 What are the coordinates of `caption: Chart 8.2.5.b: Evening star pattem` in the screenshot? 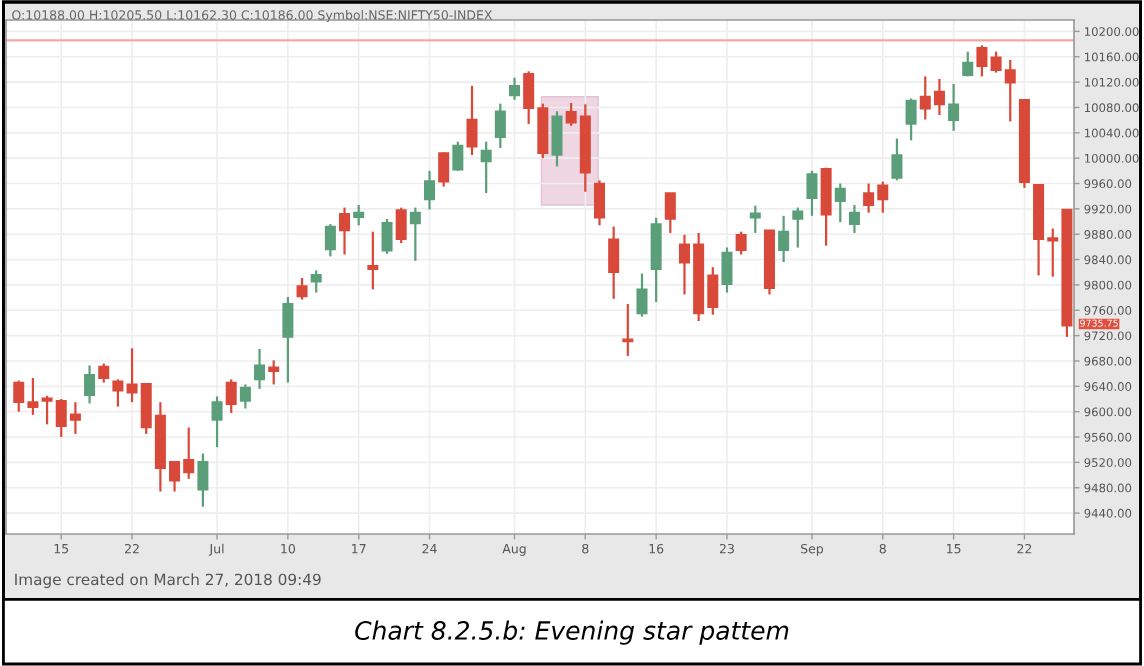 It's located at (572, 632).